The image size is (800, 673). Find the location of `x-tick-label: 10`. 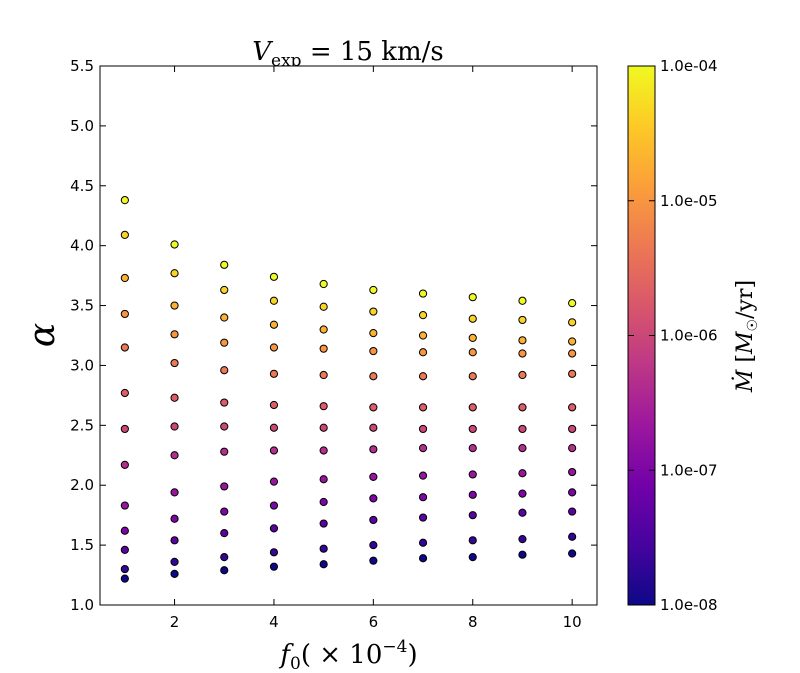

x-tick-label: 10 is located at coordinates (572, 622).